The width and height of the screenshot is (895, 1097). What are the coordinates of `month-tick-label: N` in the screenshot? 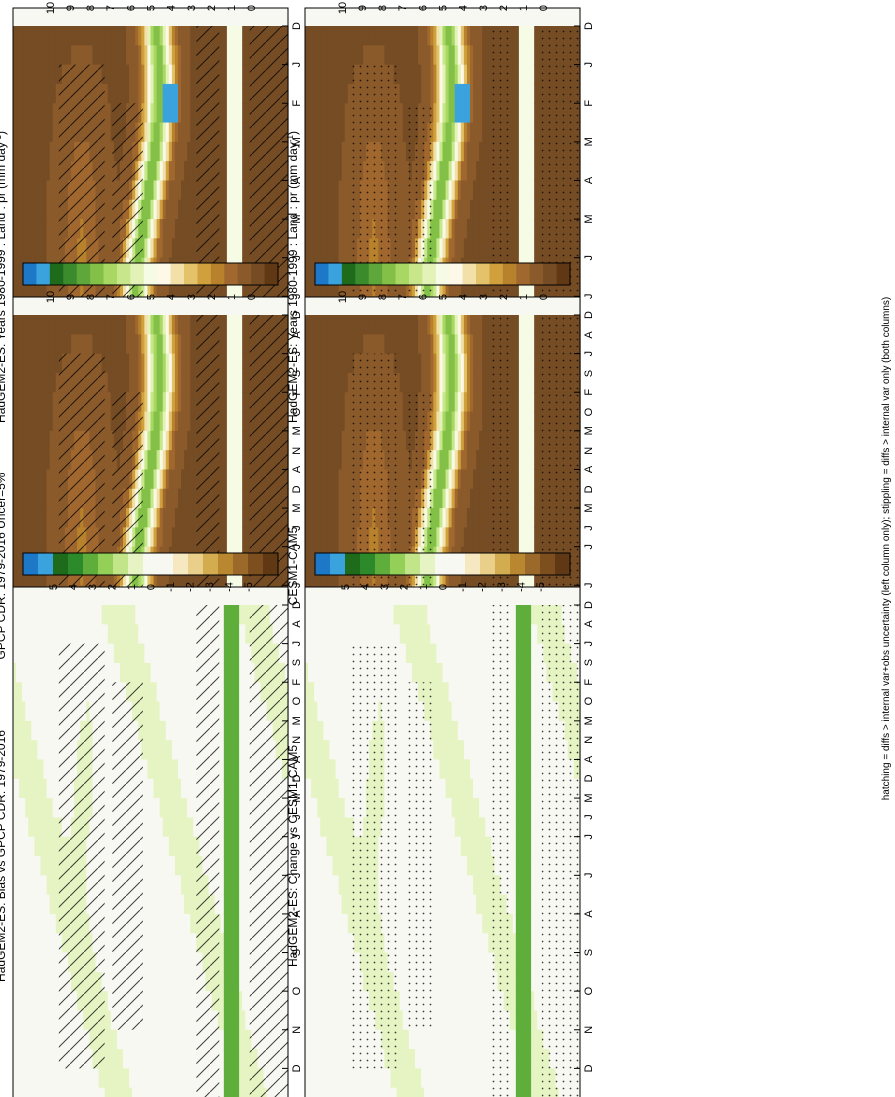 It's located at (589, 451).